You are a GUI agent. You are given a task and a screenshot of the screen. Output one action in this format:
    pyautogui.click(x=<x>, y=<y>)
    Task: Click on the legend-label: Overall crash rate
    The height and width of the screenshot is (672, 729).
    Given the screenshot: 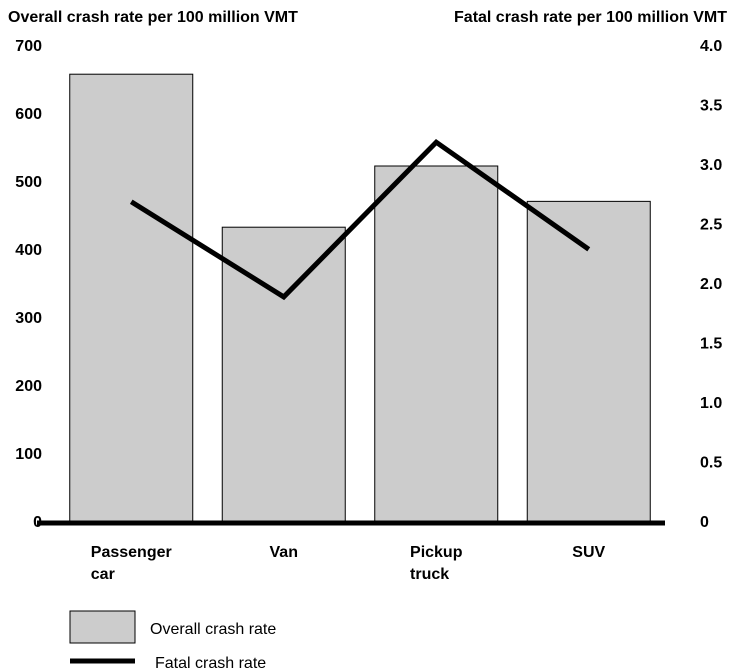 What is the action you would take?
    pyautogui.click(x=213, y=629)
    